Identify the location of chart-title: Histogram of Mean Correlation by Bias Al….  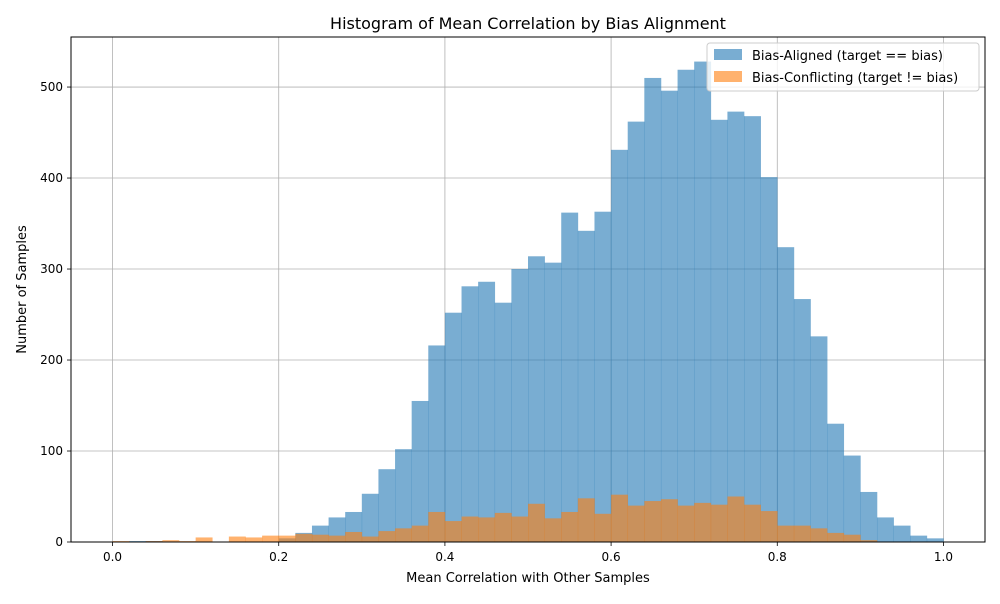
(528, 23).